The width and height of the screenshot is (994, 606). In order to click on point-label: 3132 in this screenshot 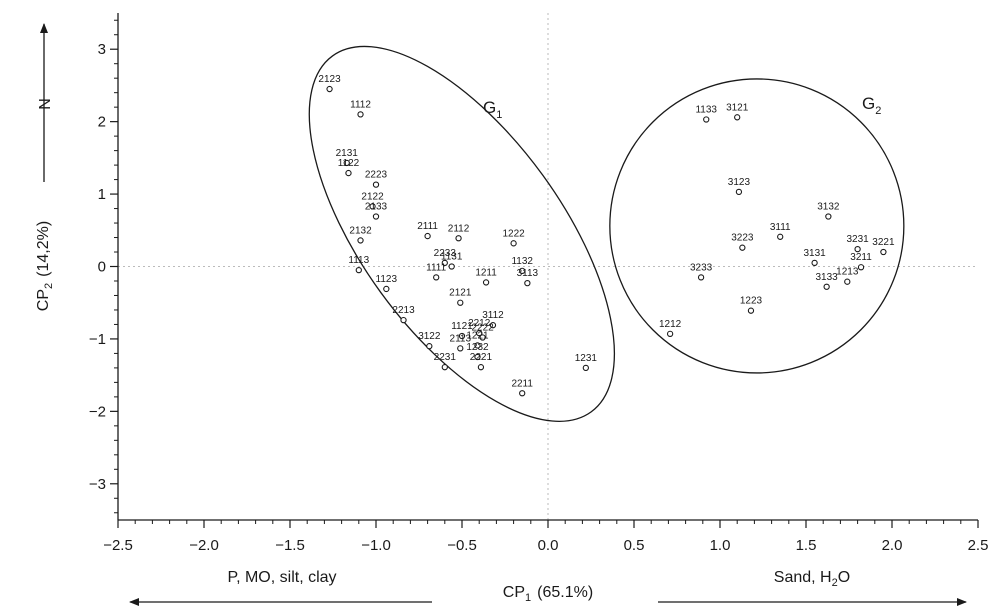, I will do `click(828, 207)`.